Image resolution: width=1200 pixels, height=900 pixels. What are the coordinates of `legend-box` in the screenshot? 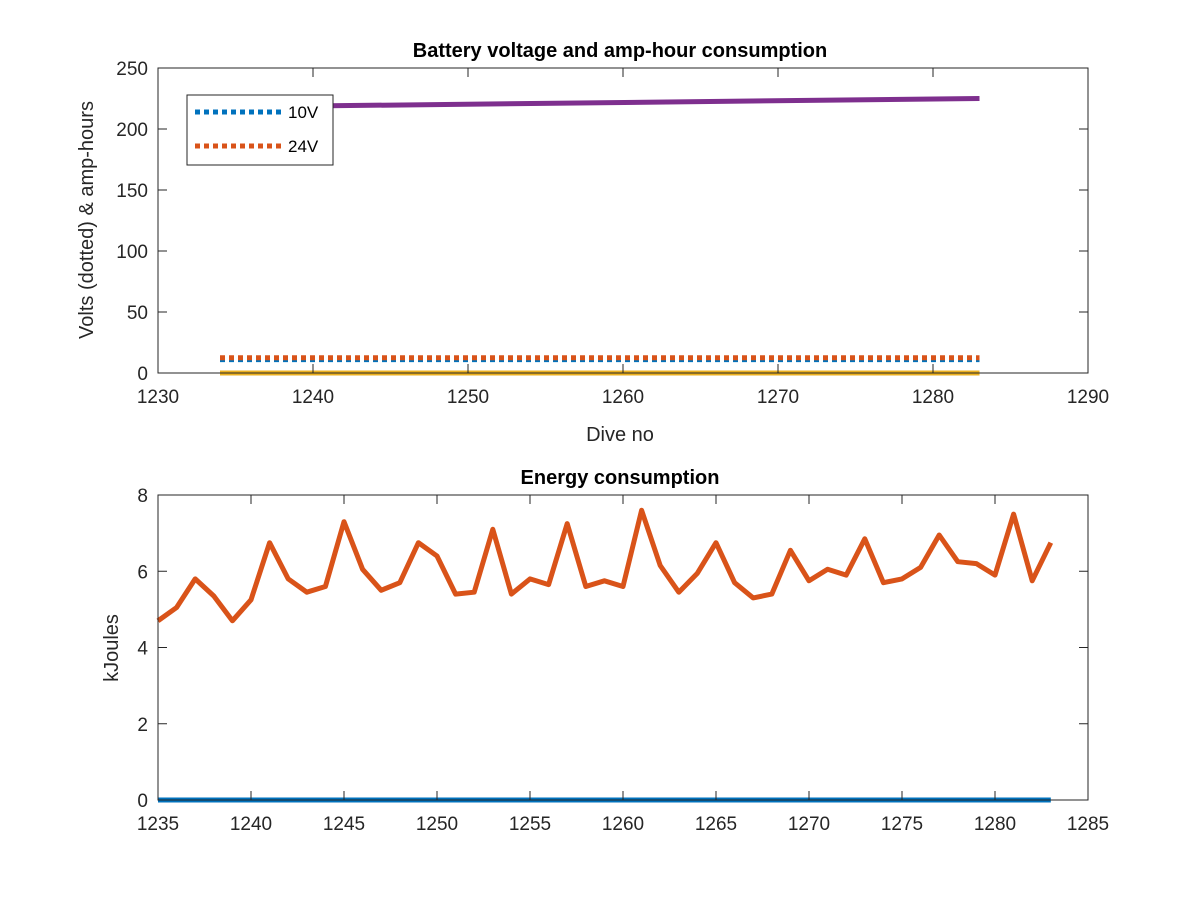 It's located at (260, 130).